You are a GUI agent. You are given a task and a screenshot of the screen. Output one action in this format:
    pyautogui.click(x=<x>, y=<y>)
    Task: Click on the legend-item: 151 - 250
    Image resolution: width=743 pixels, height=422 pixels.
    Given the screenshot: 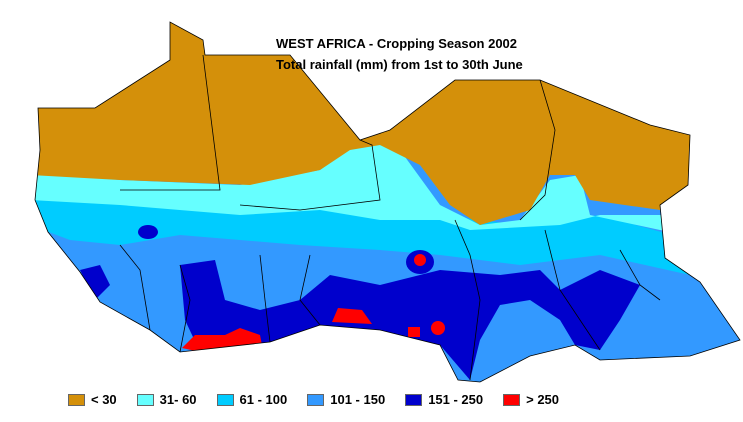 What is the action you would take?
    pyautogui.click(x=444, y=399)
    